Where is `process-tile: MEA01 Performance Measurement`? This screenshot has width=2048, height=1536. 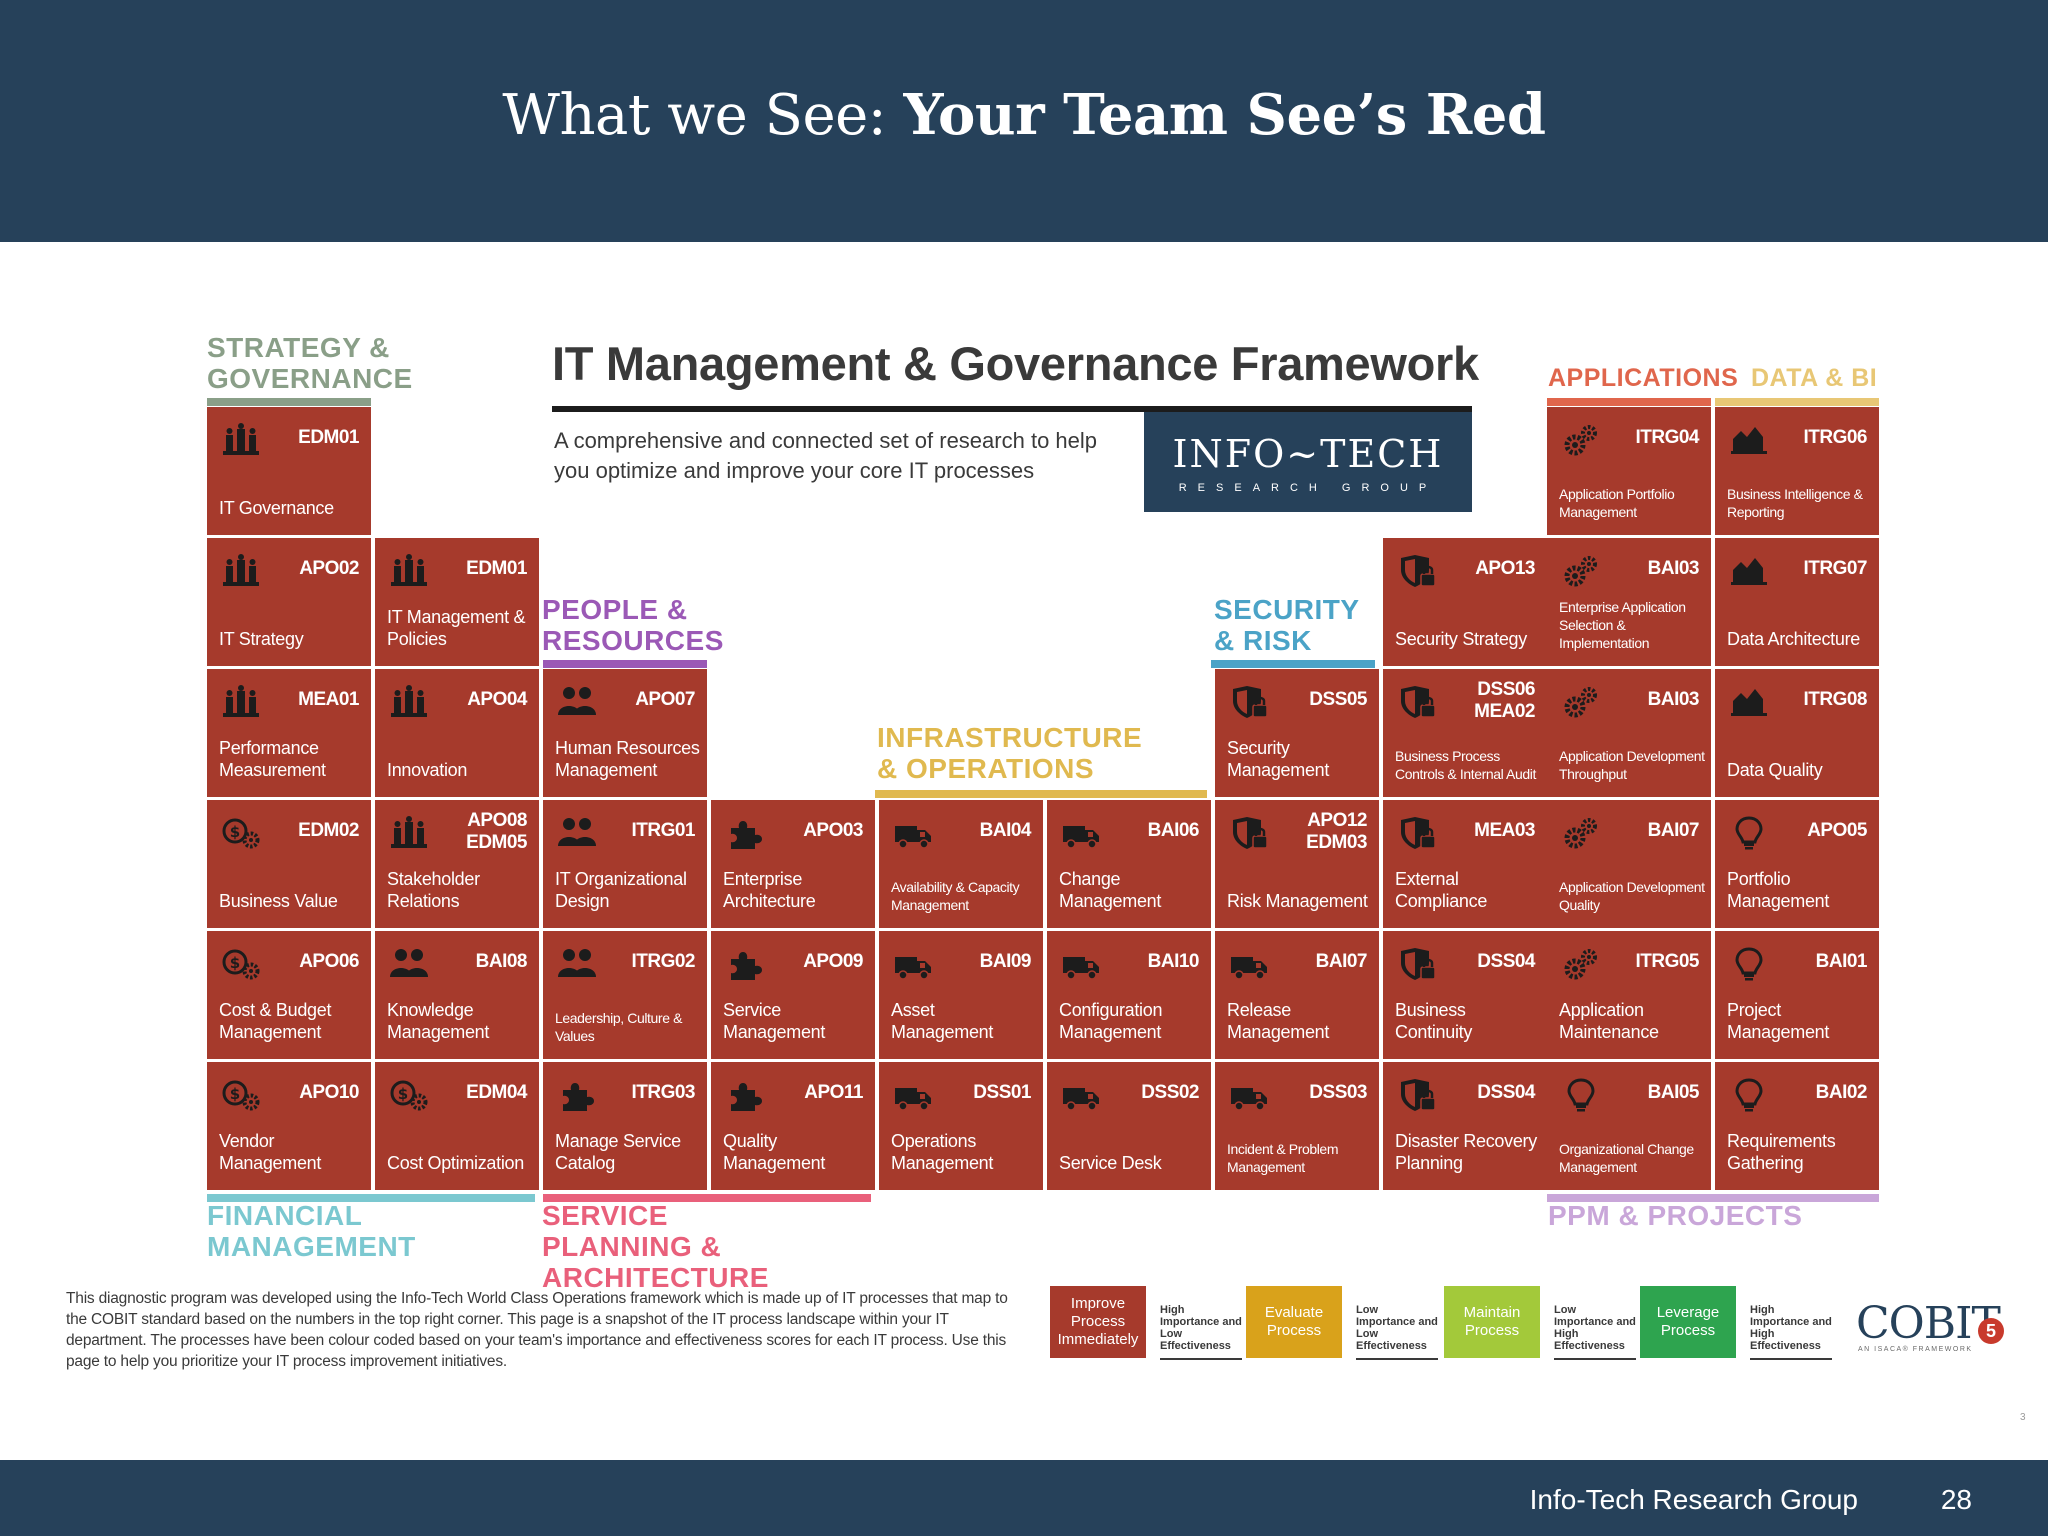 process-tile: MEA01 Performance Measurement is located at coordinates (289, 733).